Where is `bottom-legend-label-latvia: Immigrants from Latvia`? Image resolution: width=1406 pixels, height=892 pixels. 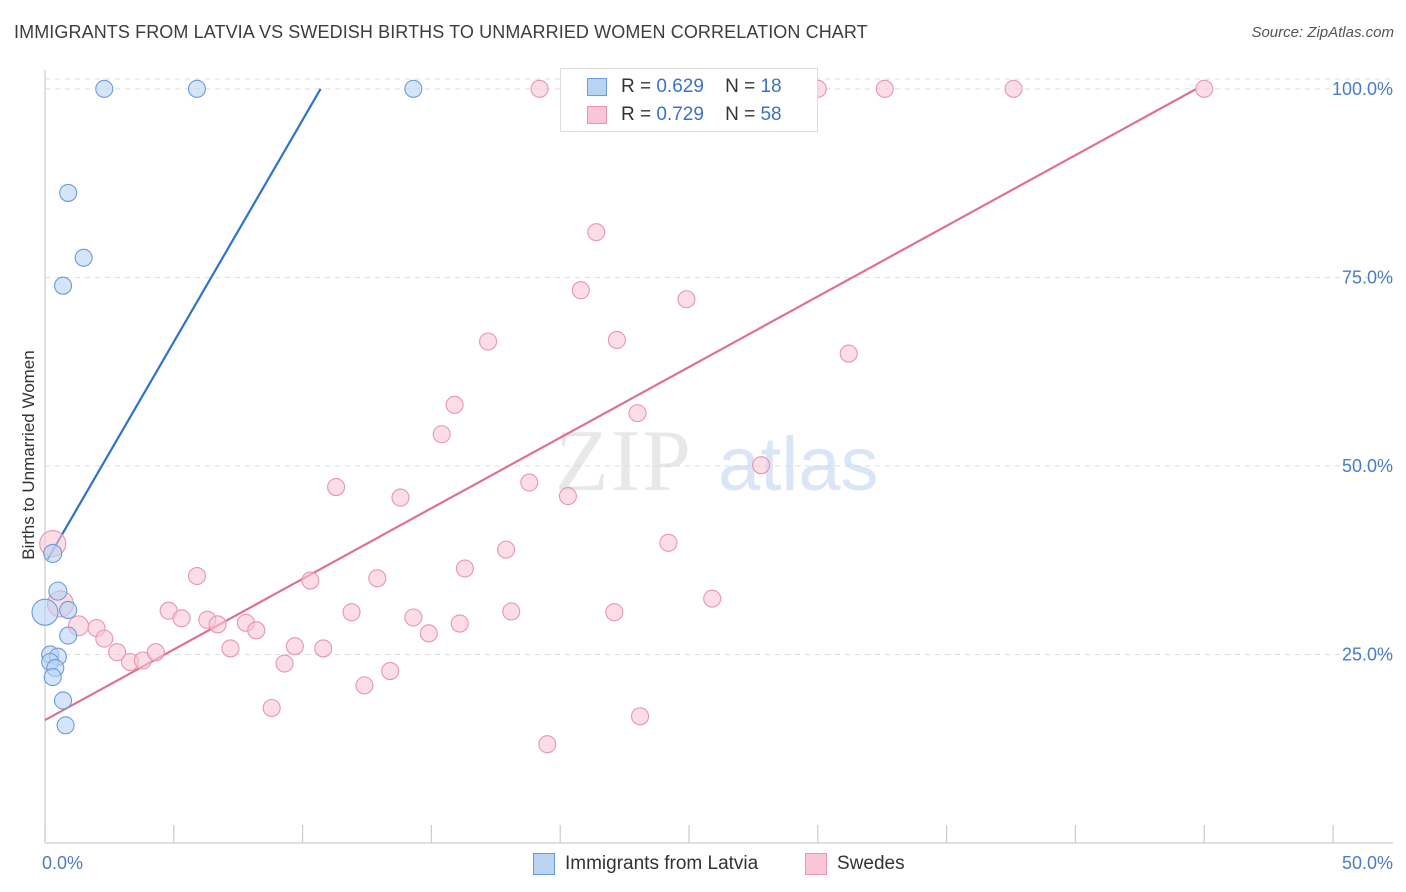 bottom-legend-label-latvia: Immigrants from Latvia is located at coordinates (662, 863).